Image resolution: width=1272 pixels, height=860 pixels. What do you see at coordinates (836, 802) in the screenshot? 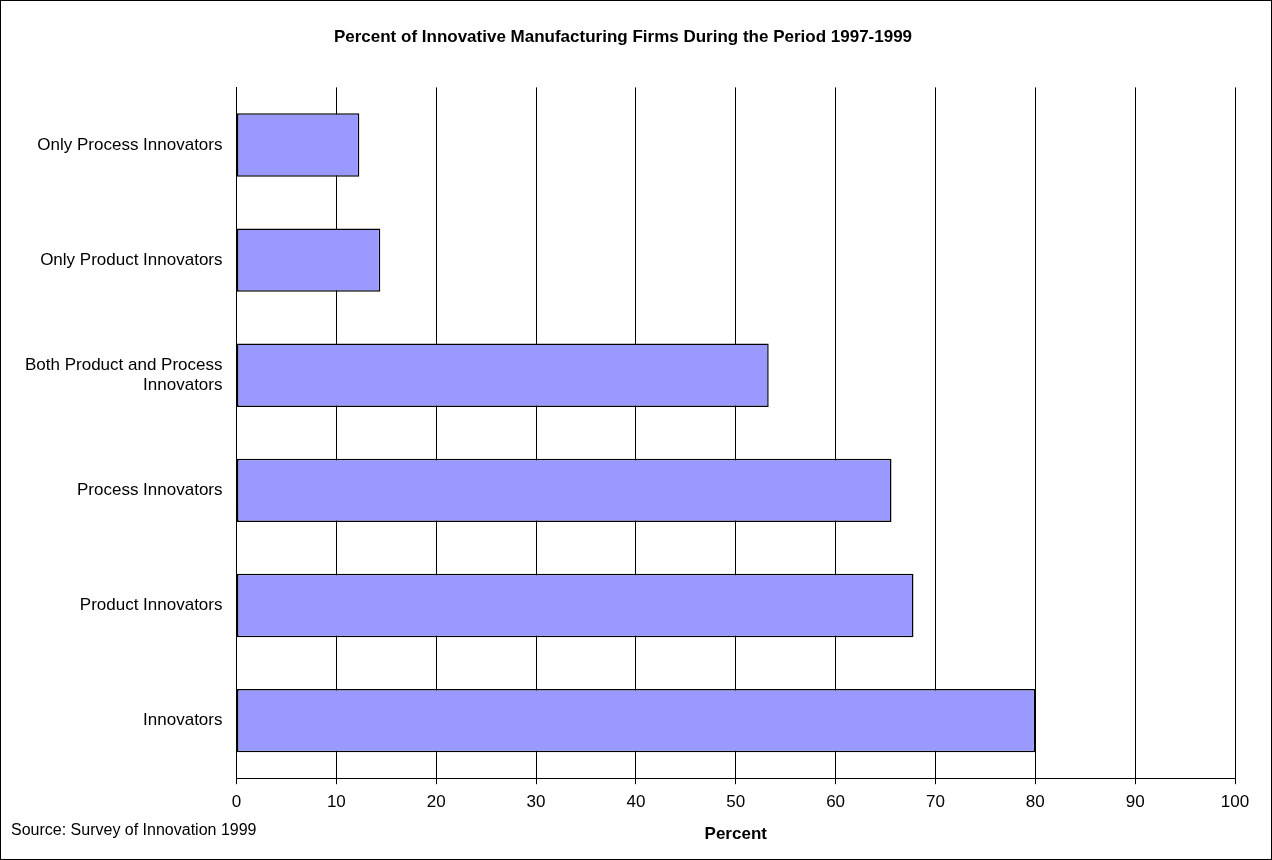
I see `x-tick-label: 60` at bounding box center [836, 802].